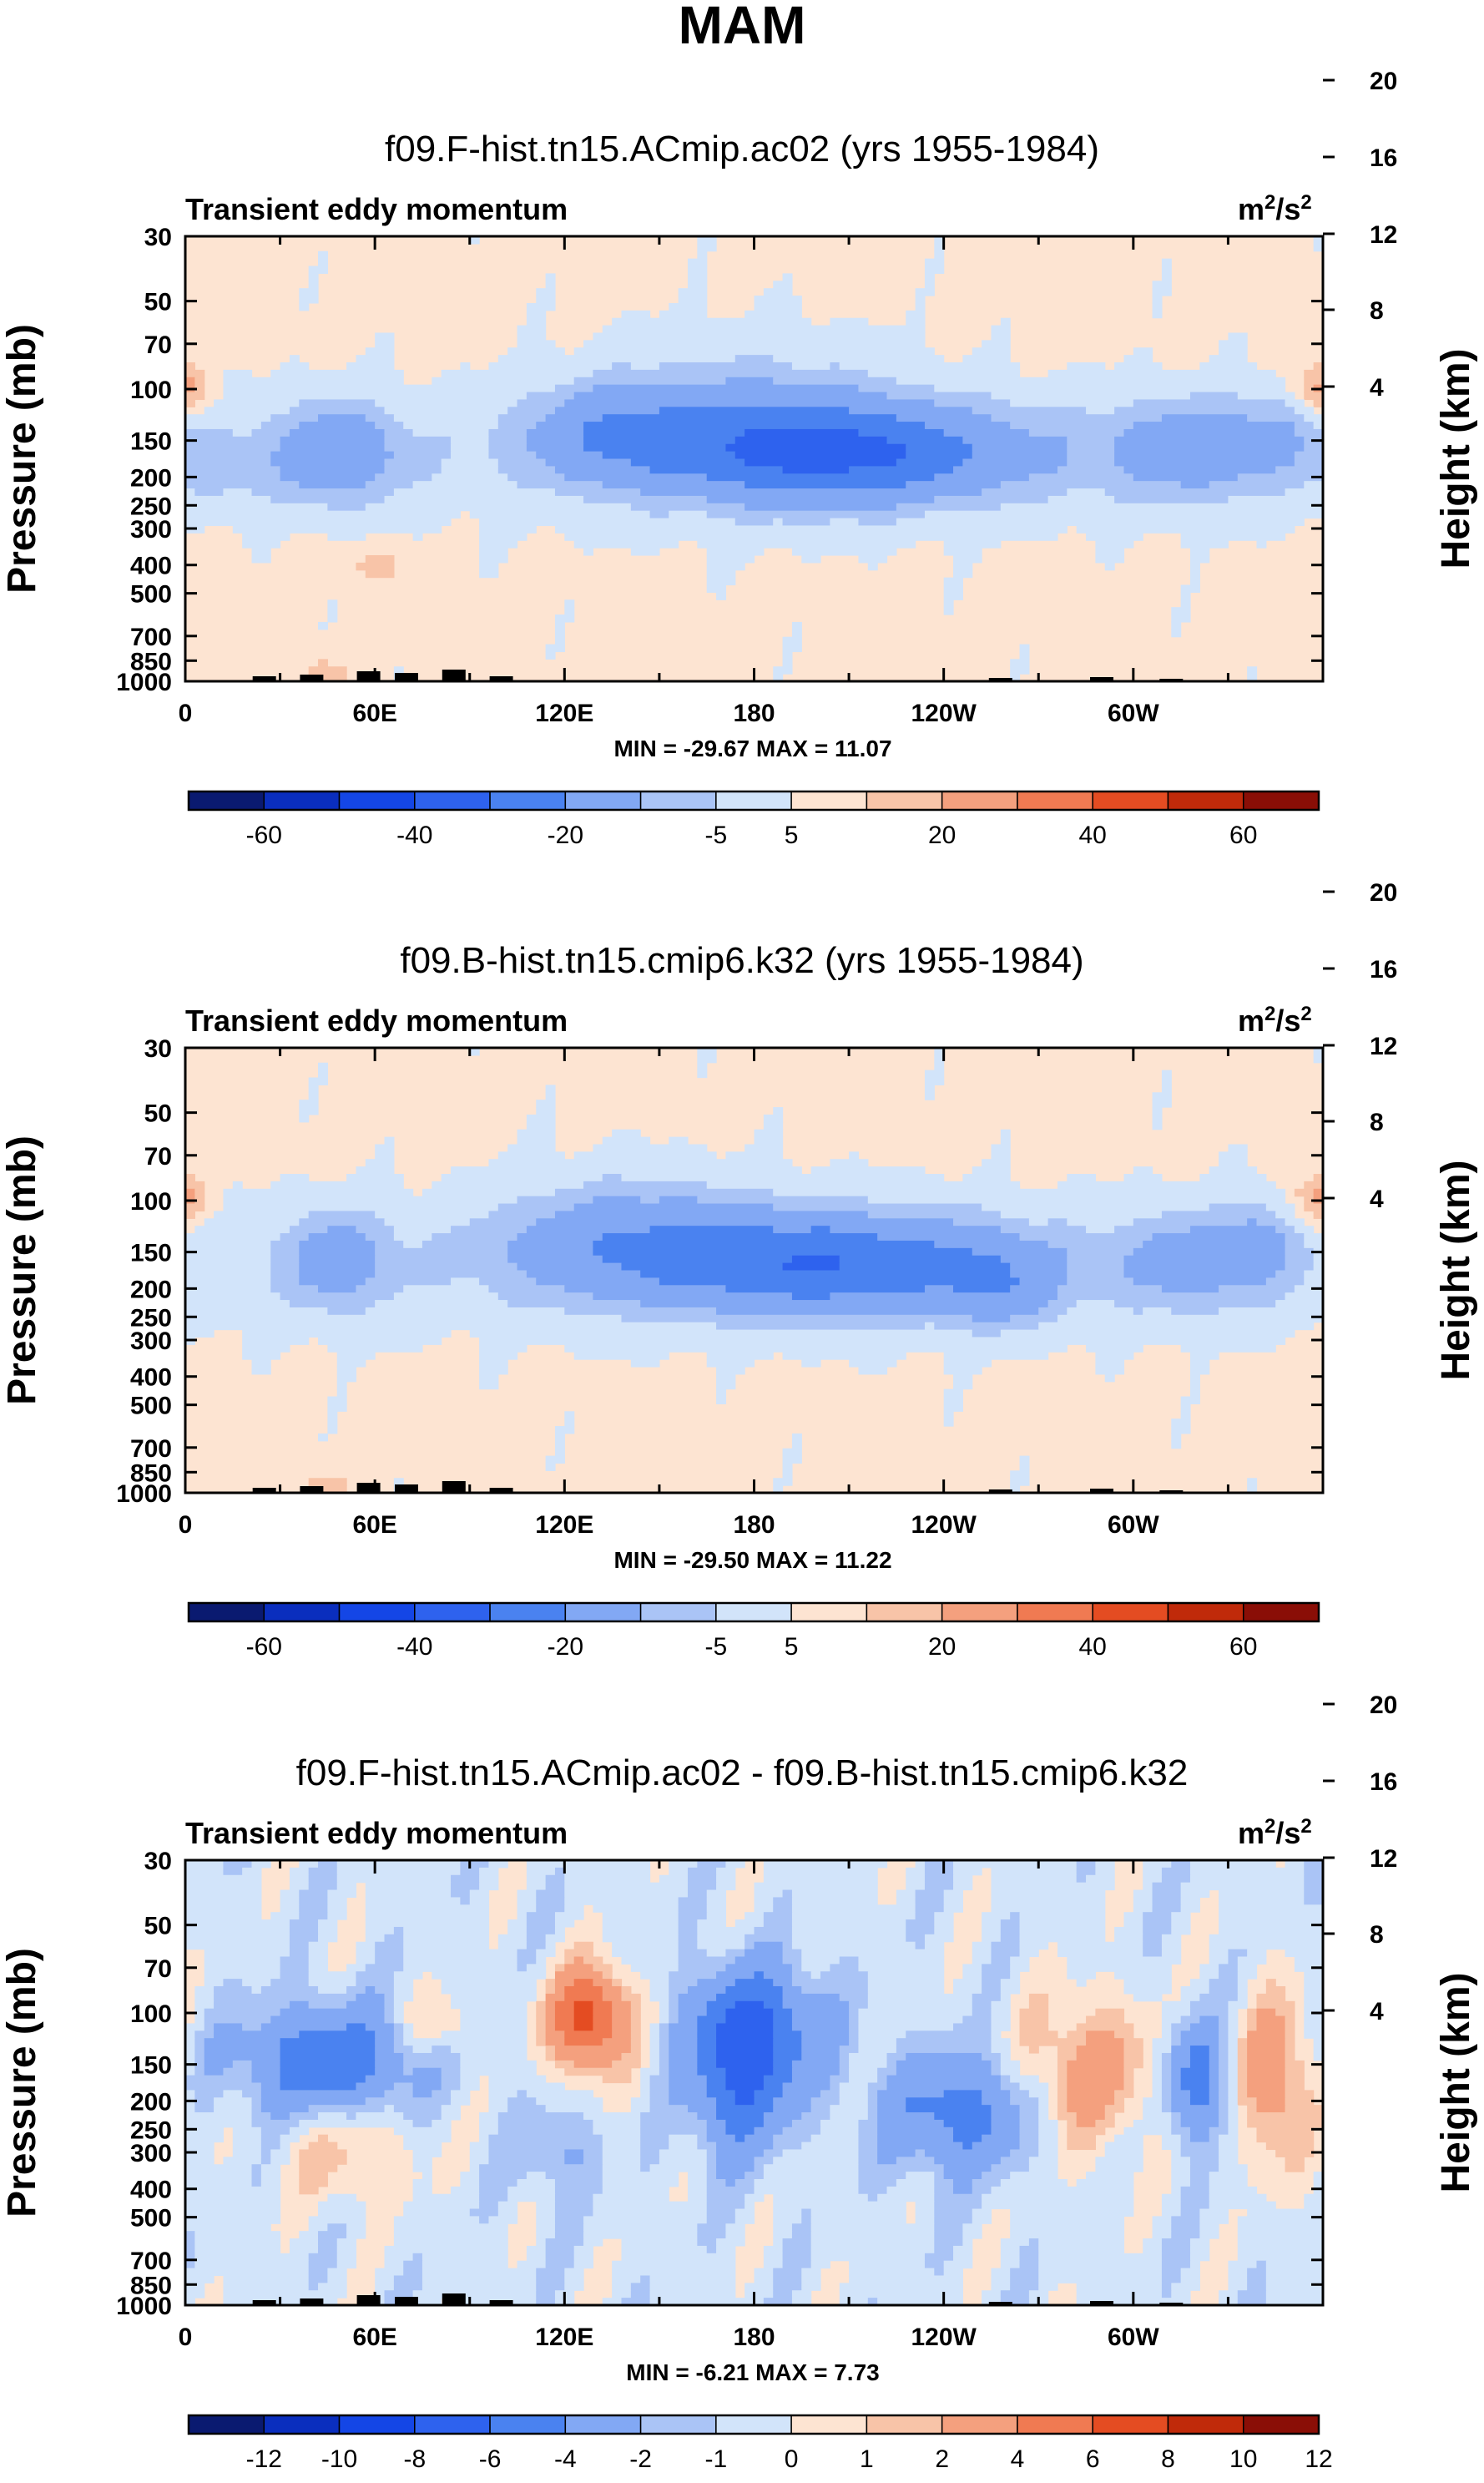  I want to click on lon-tick-label: 60E, so click(374, 2337).